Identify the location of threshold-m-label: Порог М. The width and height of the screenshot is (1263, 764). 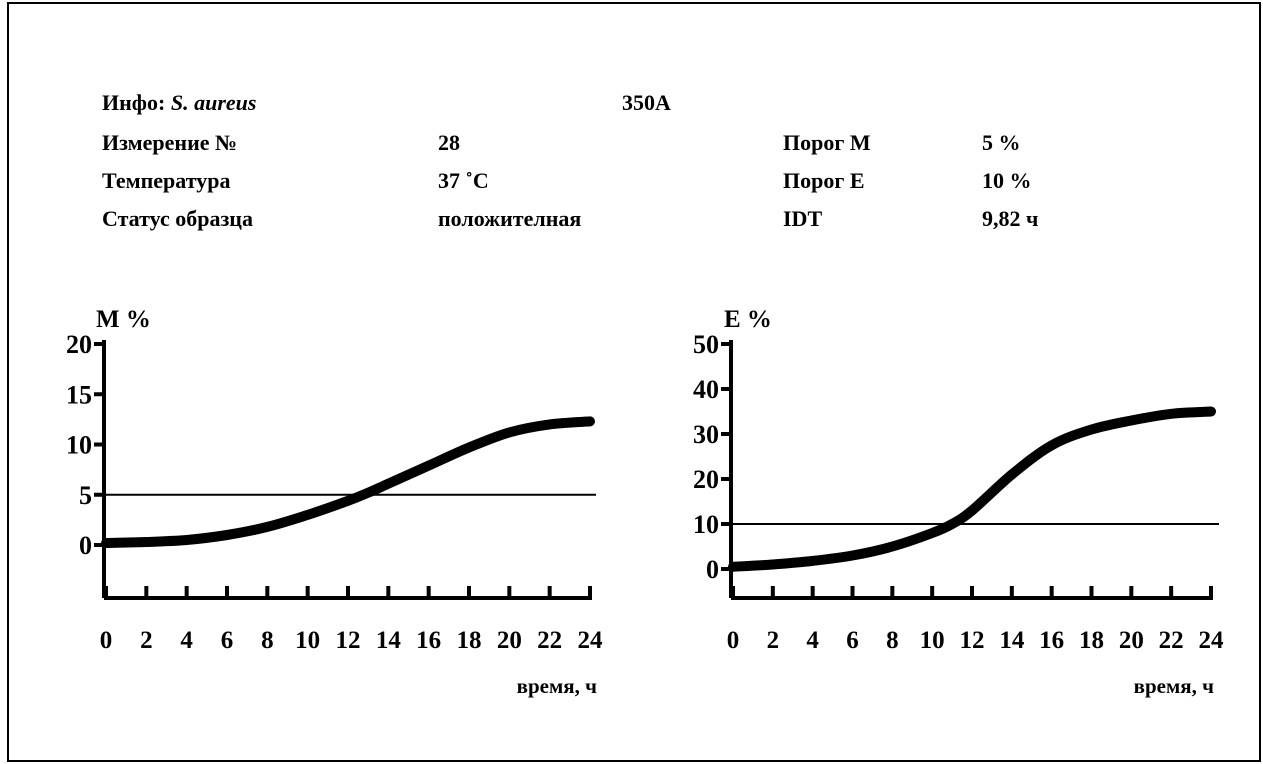
(827, 142).